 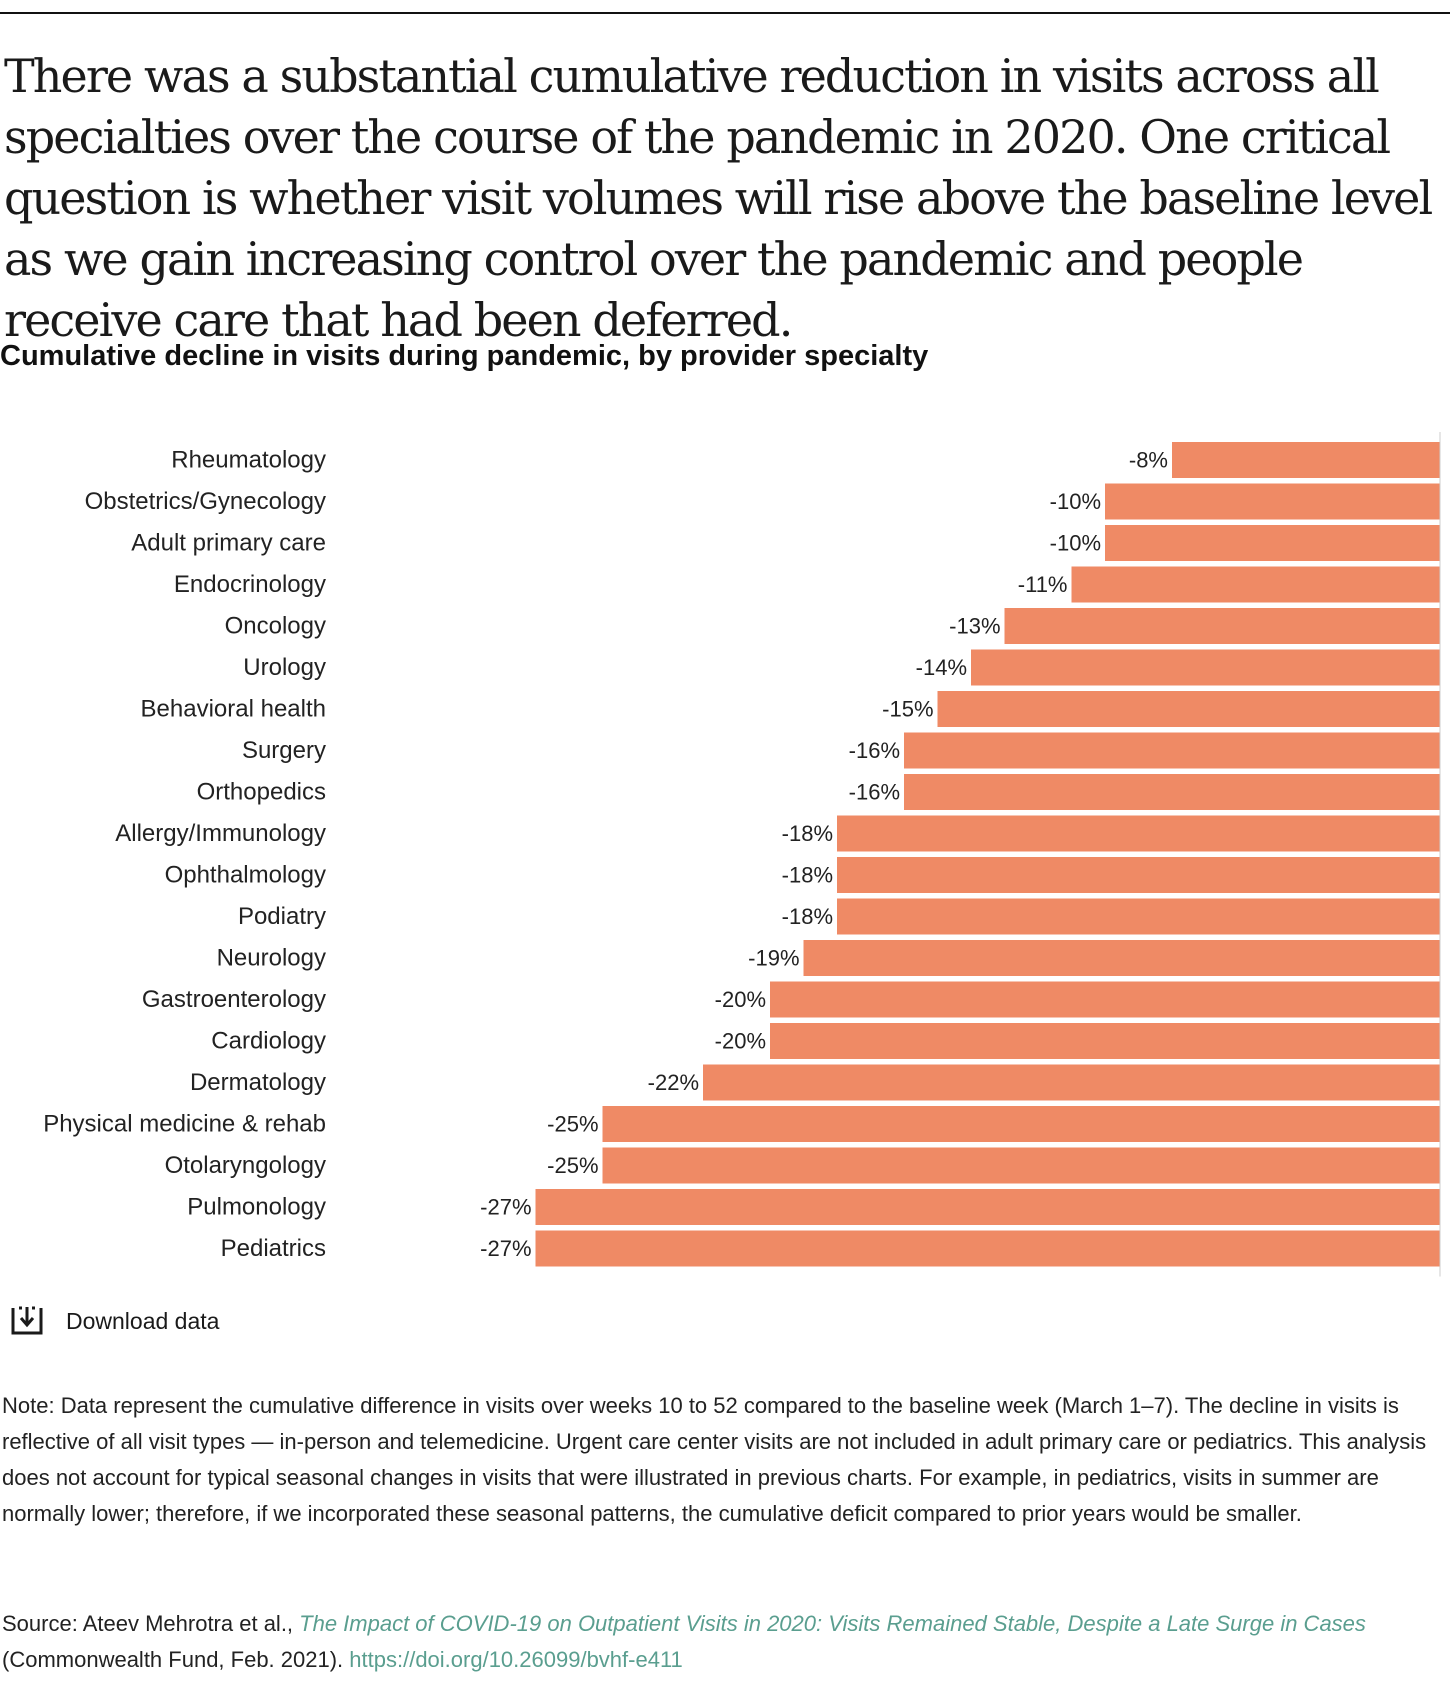 What do you see at coordinates (245, 875) in the screenshot?
I see `category-label-10: Ophthalmology` at bounding box center [245, 875].